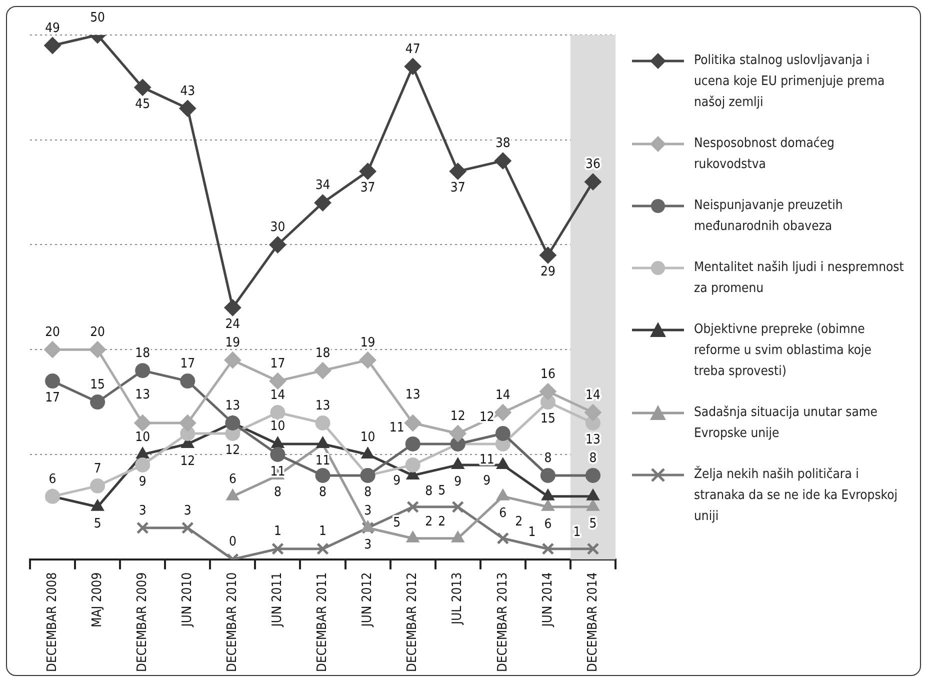 Image resolution: width=929 pixels, height=684 pixels. What do you see at coordinates (142, 622) in the screenshot?
I see `x-tick-label: DECEMBAR 2009` at bounding box center [142, 622].